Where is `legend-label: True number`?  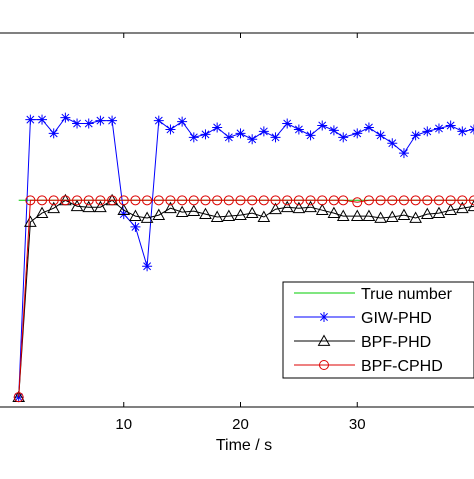 legend-label: True number is located at coordinates (407, 294).